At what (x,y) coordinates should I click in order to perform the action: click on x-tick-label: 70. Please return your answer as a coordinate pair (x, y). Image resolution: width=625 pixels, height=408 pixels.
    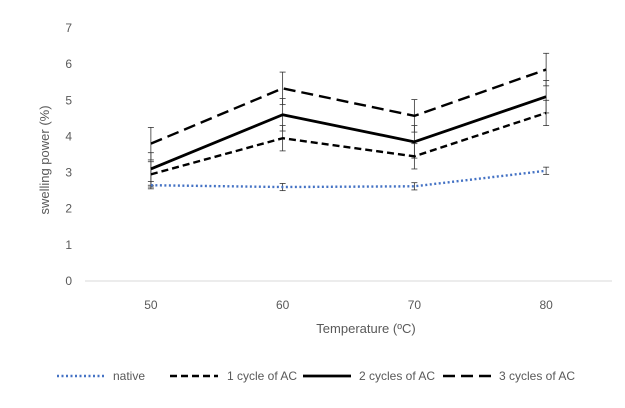
    Looking at the image, I should click on (415, 305).